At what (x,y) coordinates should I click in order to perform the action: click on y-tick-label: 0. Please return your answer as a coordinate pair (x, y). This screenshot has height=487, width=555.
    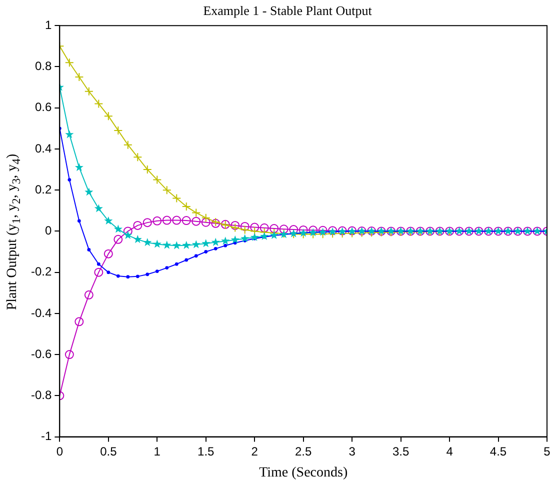
    Looking at the image, I should click on (48, 231).